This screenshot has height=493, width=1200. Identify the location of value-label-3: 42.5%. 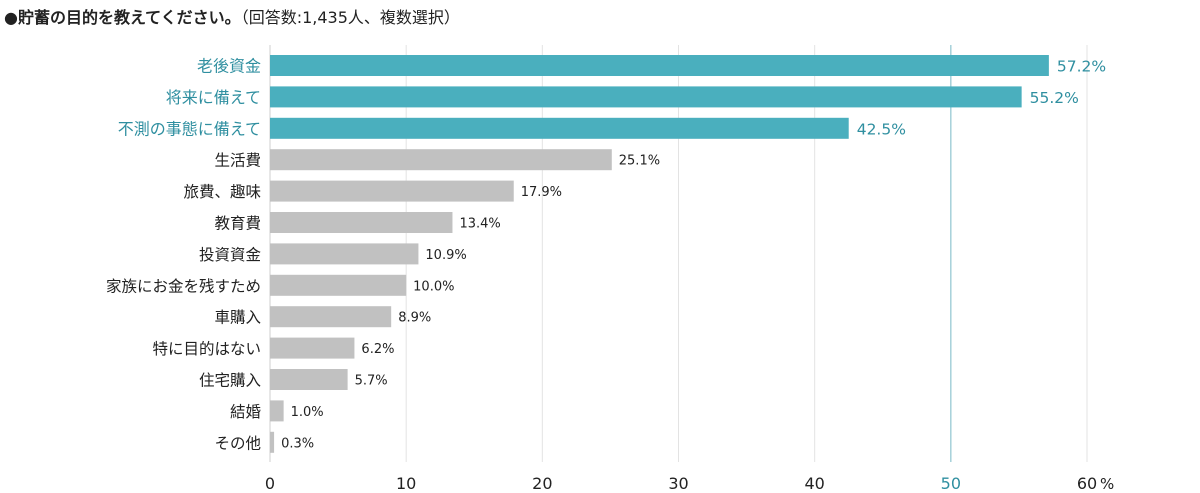
(881, 129).